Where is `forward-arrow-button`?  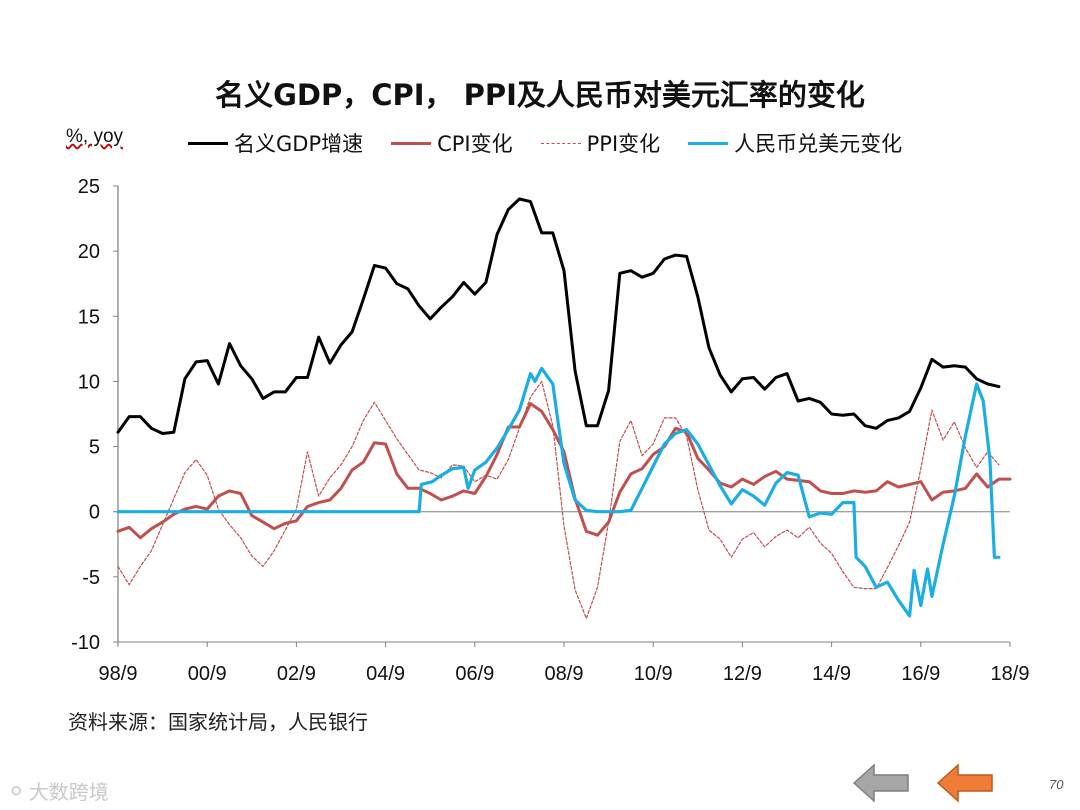 forward-arrow-button is located at coordinates (966, 783).